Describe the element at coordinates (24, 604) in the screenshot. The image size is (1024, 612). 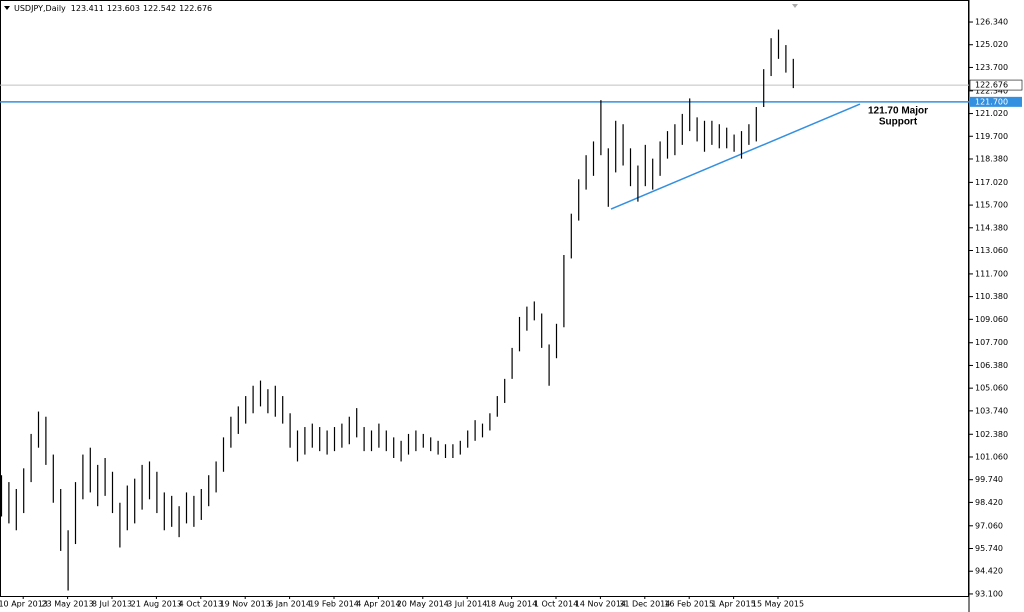
I see `x-tick-label: 10 Apr 2013` at that location.